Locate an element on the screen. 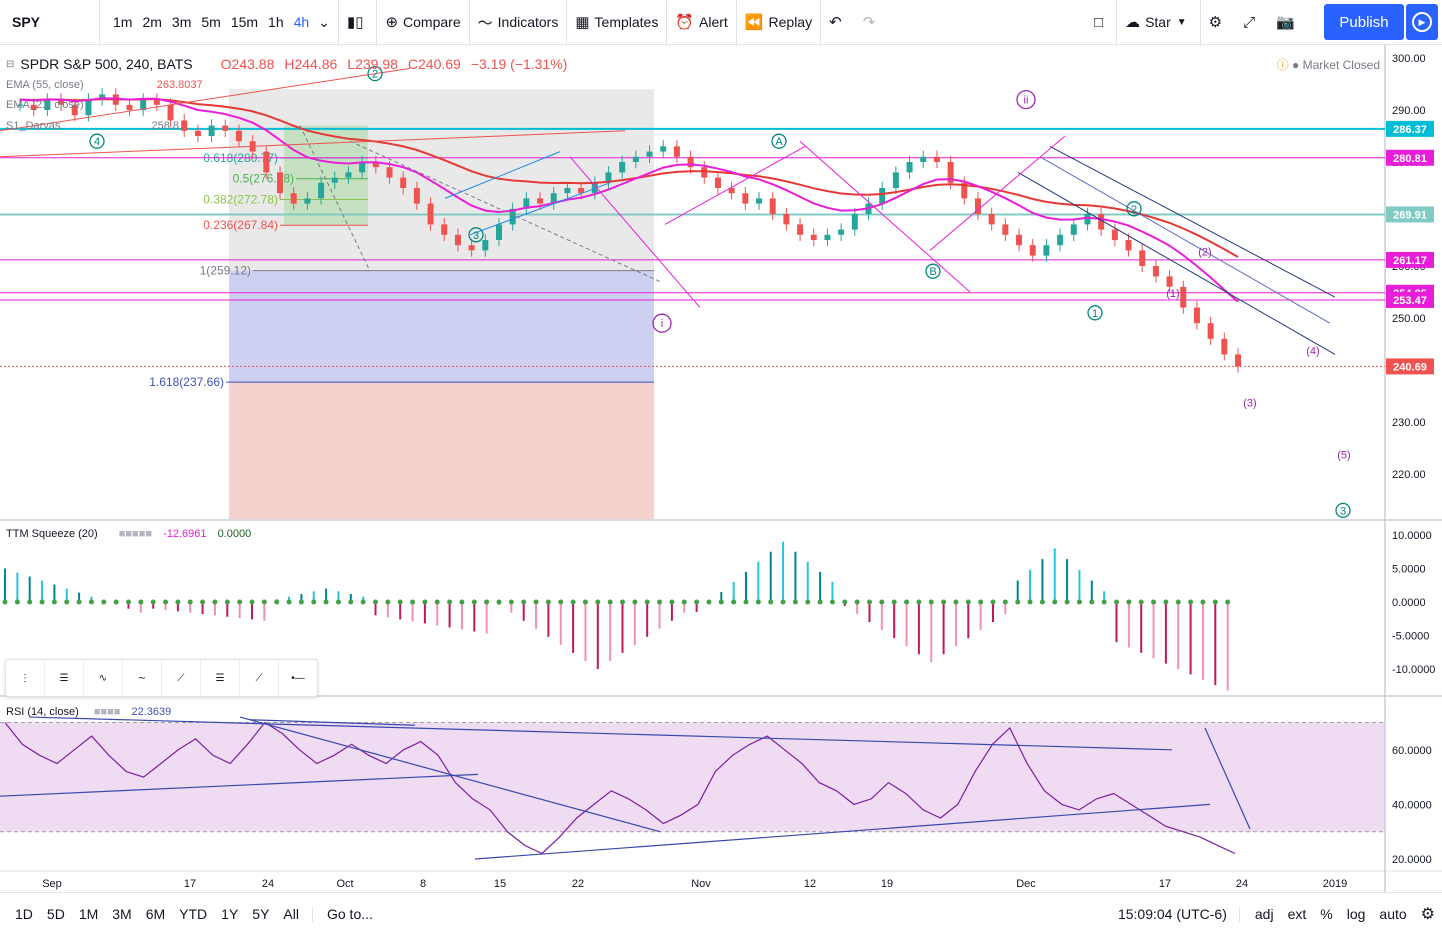 This screenshot has width=1442, height=935. interval-1m: 1m is located at coordinates (123, 22).